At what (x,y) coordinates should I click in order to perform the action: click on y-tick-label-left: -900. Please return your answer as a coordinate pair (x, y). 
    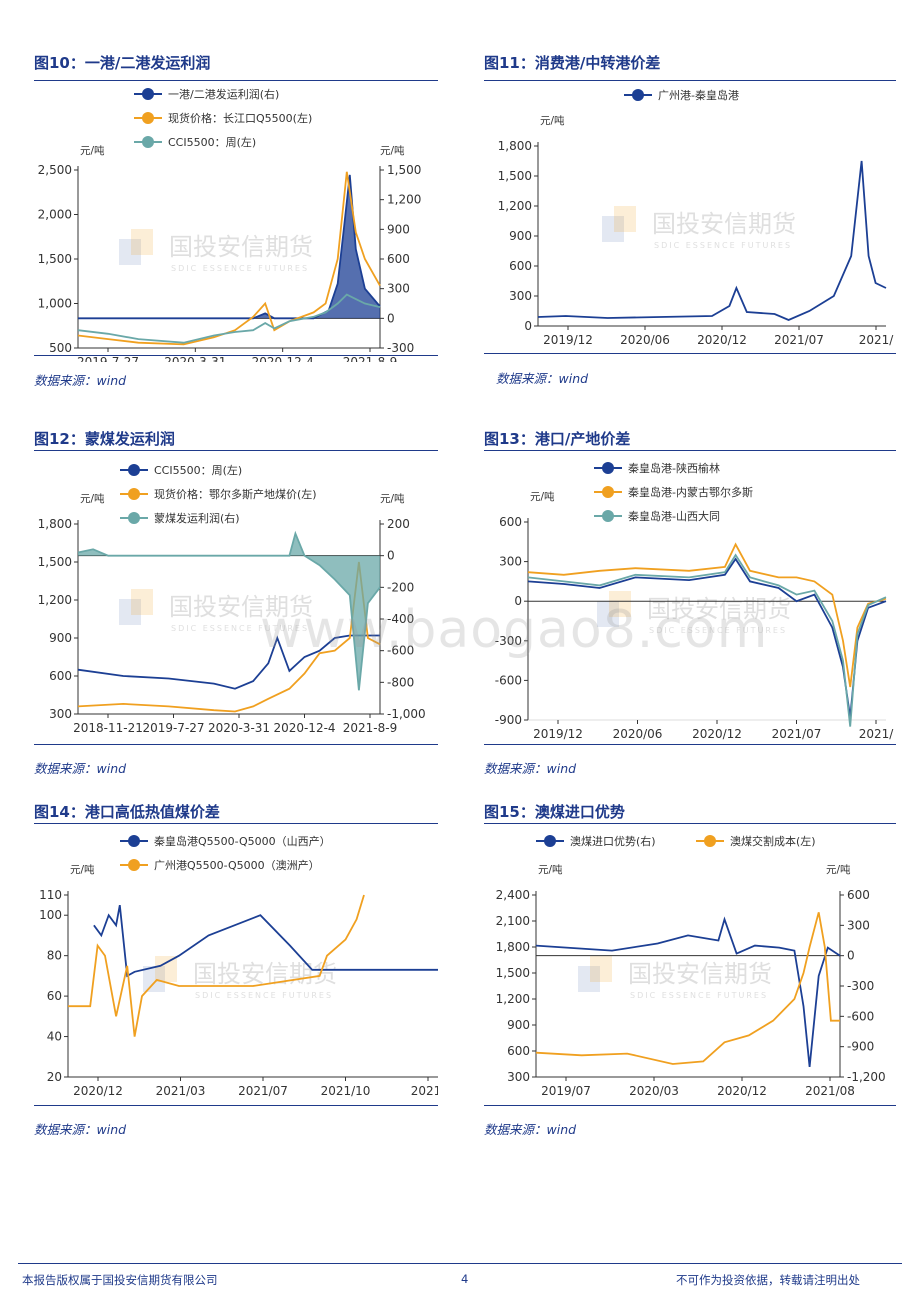
    Looking at the image, I should click on (508, 720).